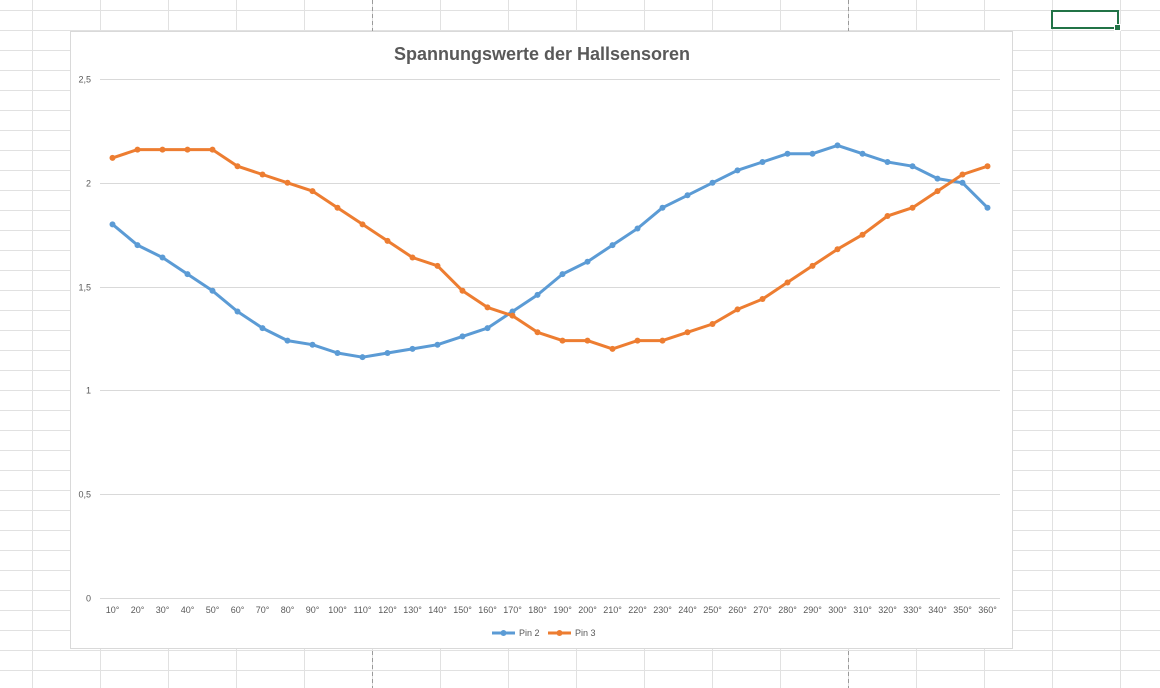  What do you see at coordinates (163, 610) in the screenshot?
I see `x-tick-label: 30°` at bounding box center [163, 610].